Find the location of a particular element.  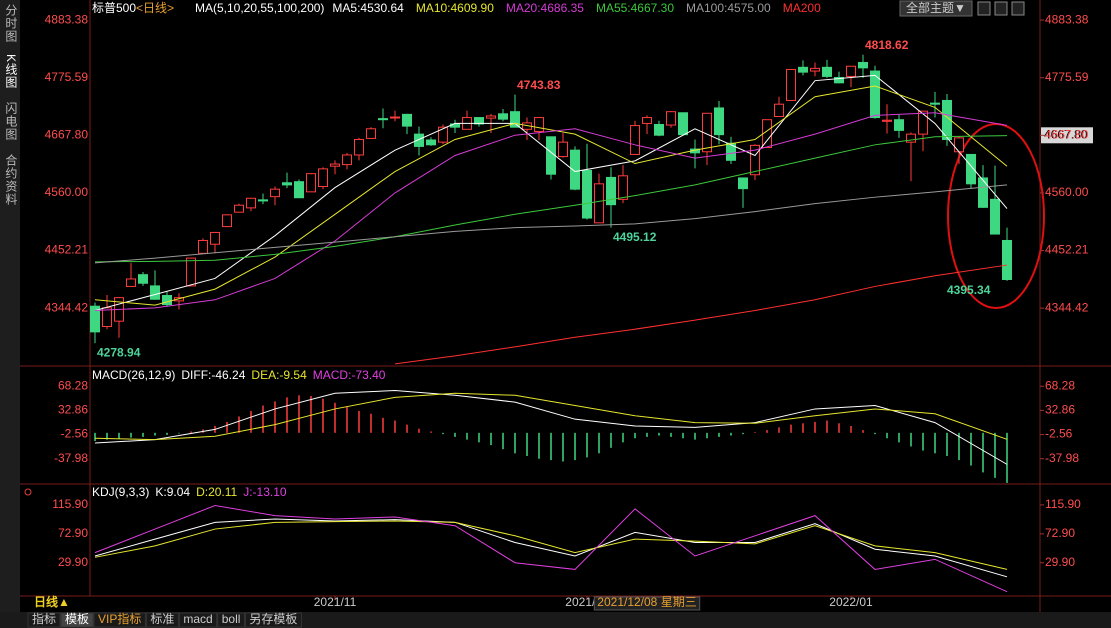

theme-button is located at coordinates (936, 8).